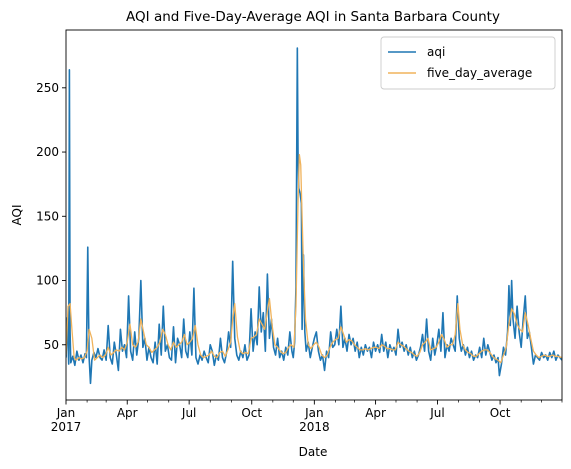 The height and width of the screenshot is (469, 571). I want to click on y-tick-label: 200, so click(47, 152).